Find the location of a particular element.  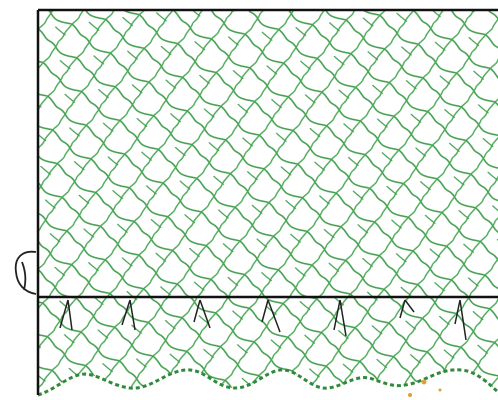

speckles is located at coordinates (425, 388).